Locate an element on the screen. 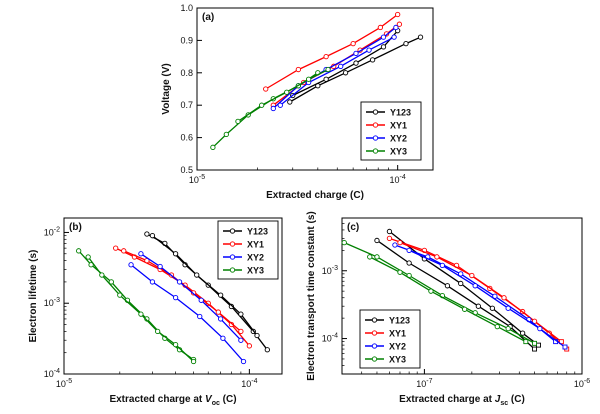 Image resolution: width=600 pixels, height=414 pixels. x-tick-label: 10⁻⁷ is located at coordinates (424, 383).